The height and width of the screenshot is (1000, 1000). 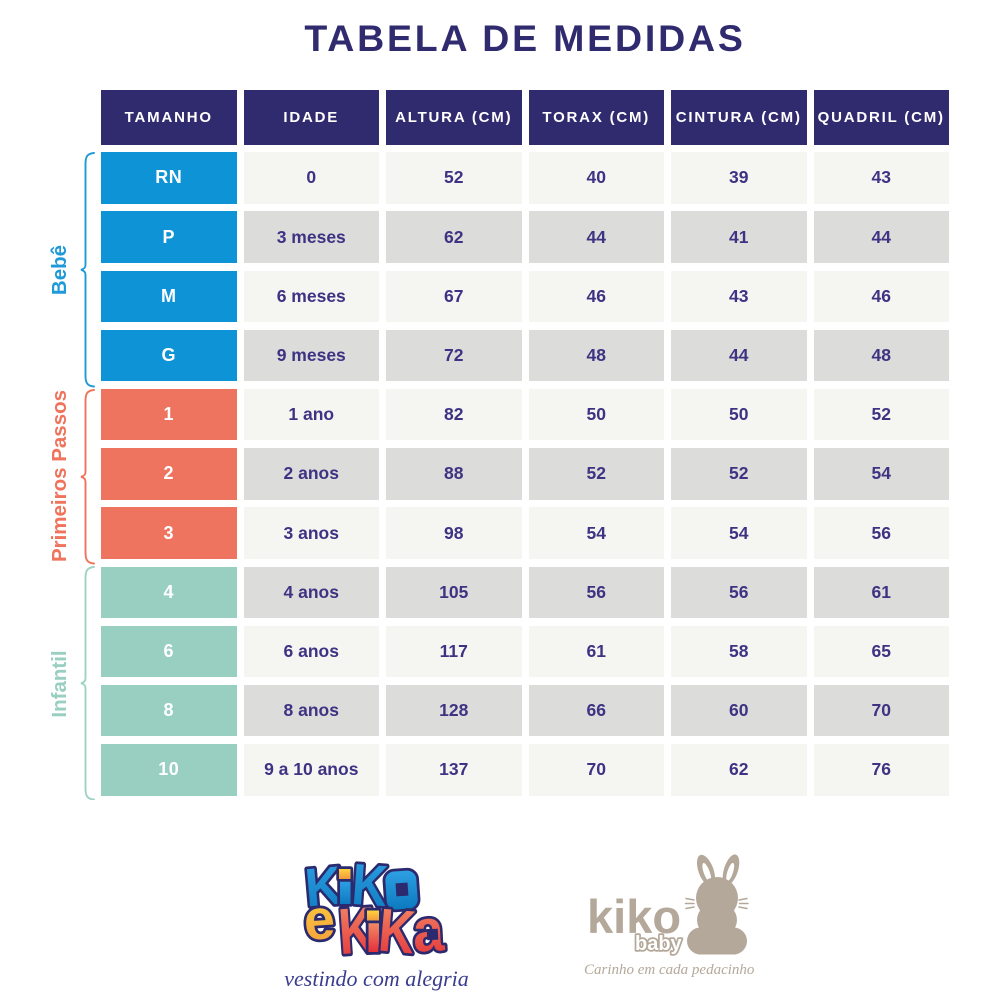 What do you see at coordinates (669, 970) in the screenshot?
I see `svg-text: Carinho em cada pedacinho` at bounding box center [669, 970].